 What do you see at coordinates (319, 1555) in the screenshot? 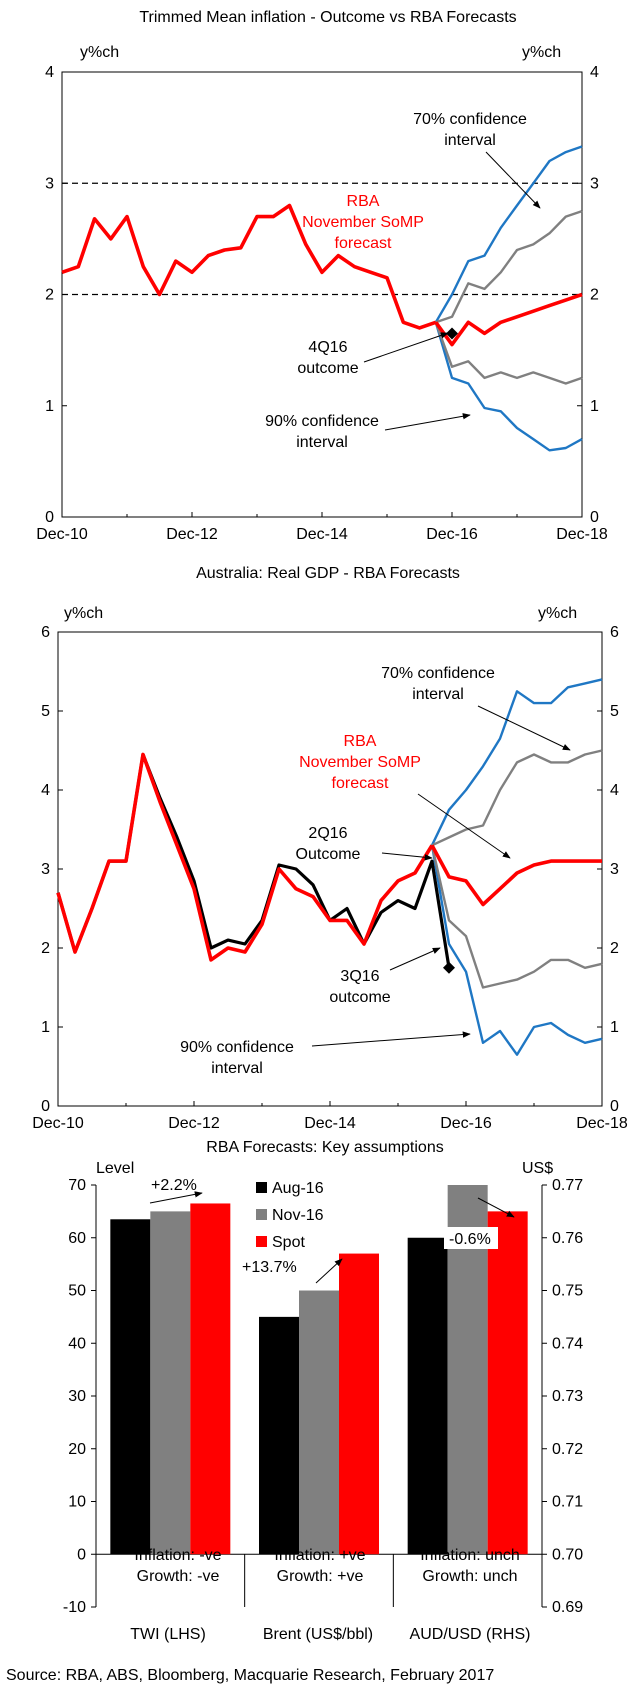
I see `note-brent-inflation: Inflation: +ve` at bounding box center [319, 1555].